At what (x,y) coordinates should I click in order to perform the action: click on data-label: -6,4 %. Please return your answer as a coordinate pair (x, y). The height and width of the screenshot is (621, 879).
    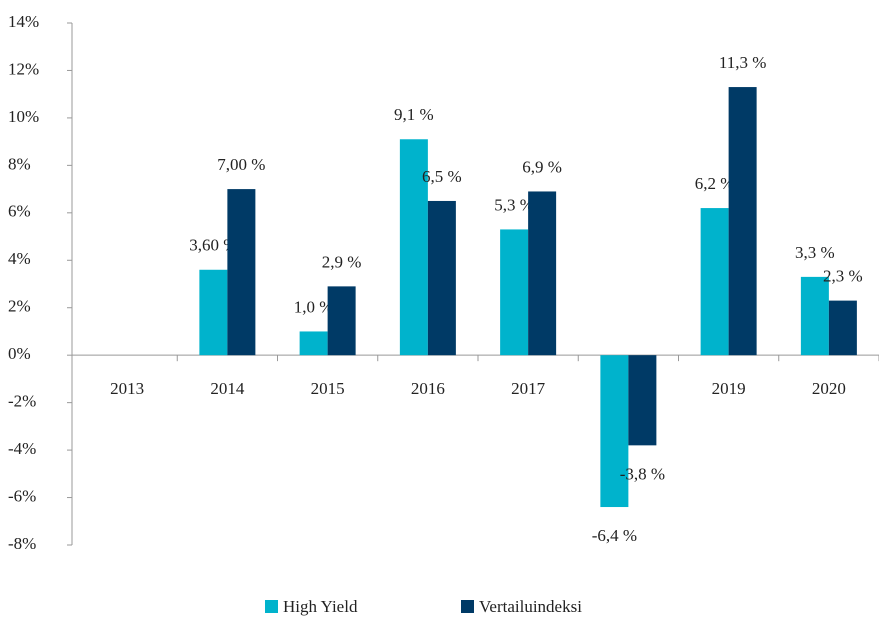
    Looking at the image, I should click on (614, 535).